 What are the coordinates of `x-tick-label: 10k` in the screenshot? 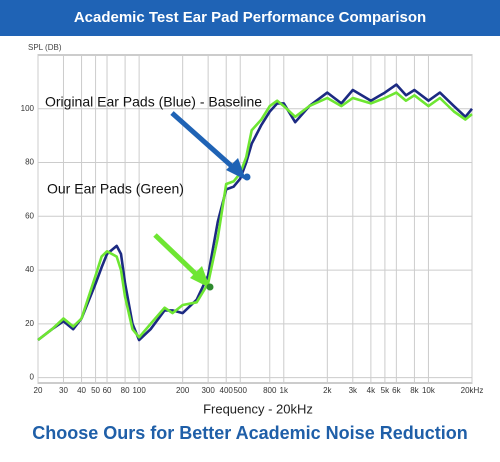 It's located at (429, 390).